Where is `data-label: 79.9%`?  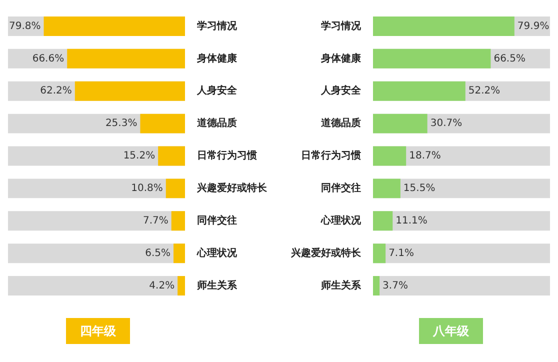 data-label: 79.9% is located at coordinates (533, 26).